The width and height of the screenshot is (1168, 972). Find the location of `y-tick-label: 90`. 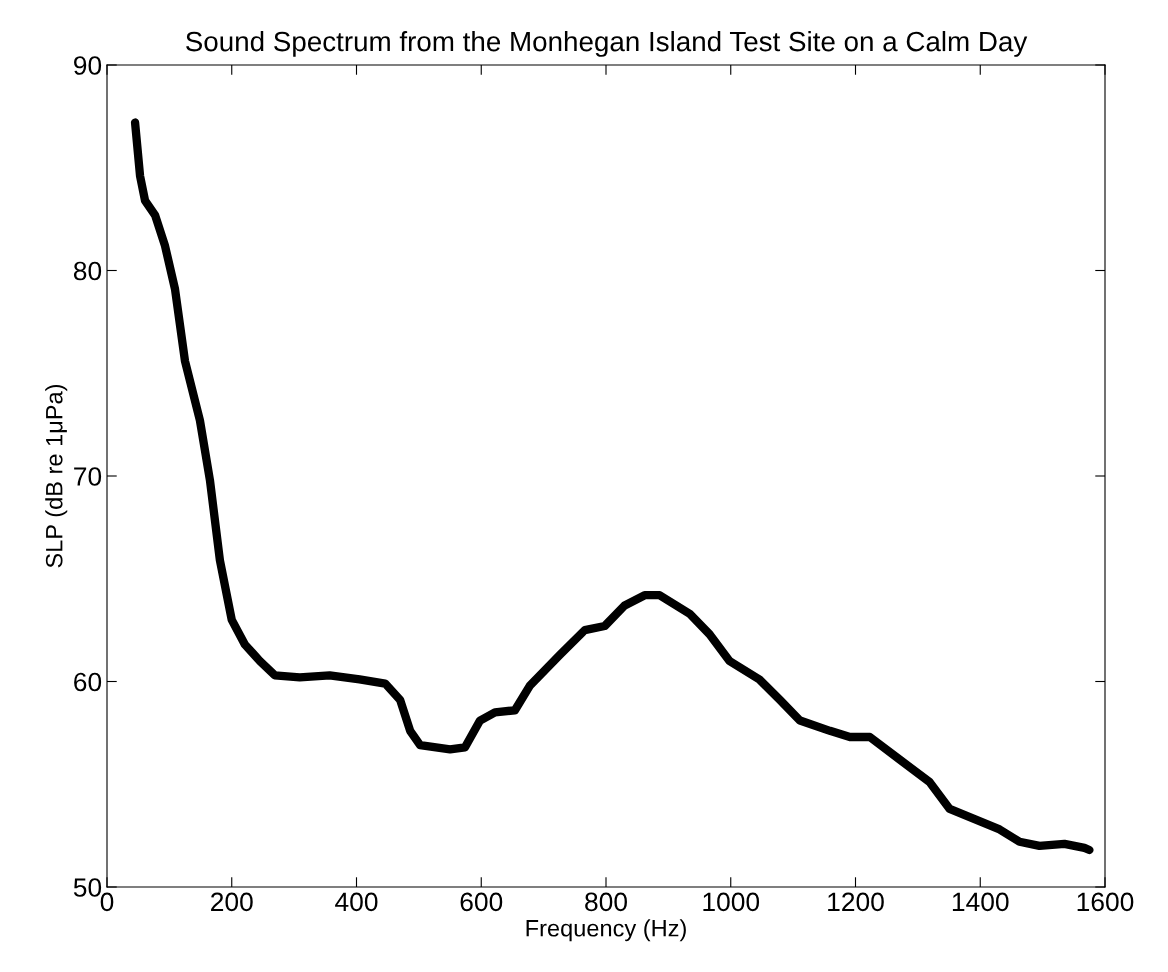

y-tick-label: 90 is located at coordinates (88, 65).